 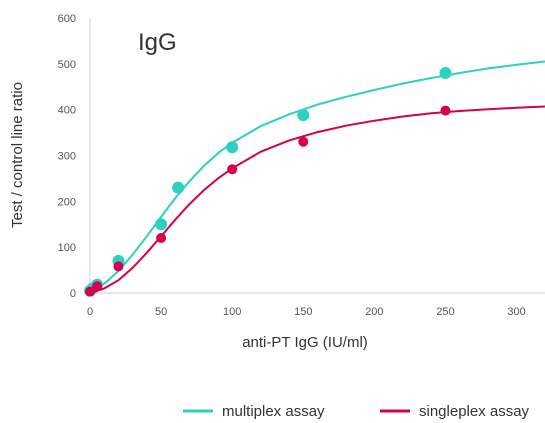 I want to click on x-axis-title: anti-PT IgG (IU/ml), so click(x=305, y=342).